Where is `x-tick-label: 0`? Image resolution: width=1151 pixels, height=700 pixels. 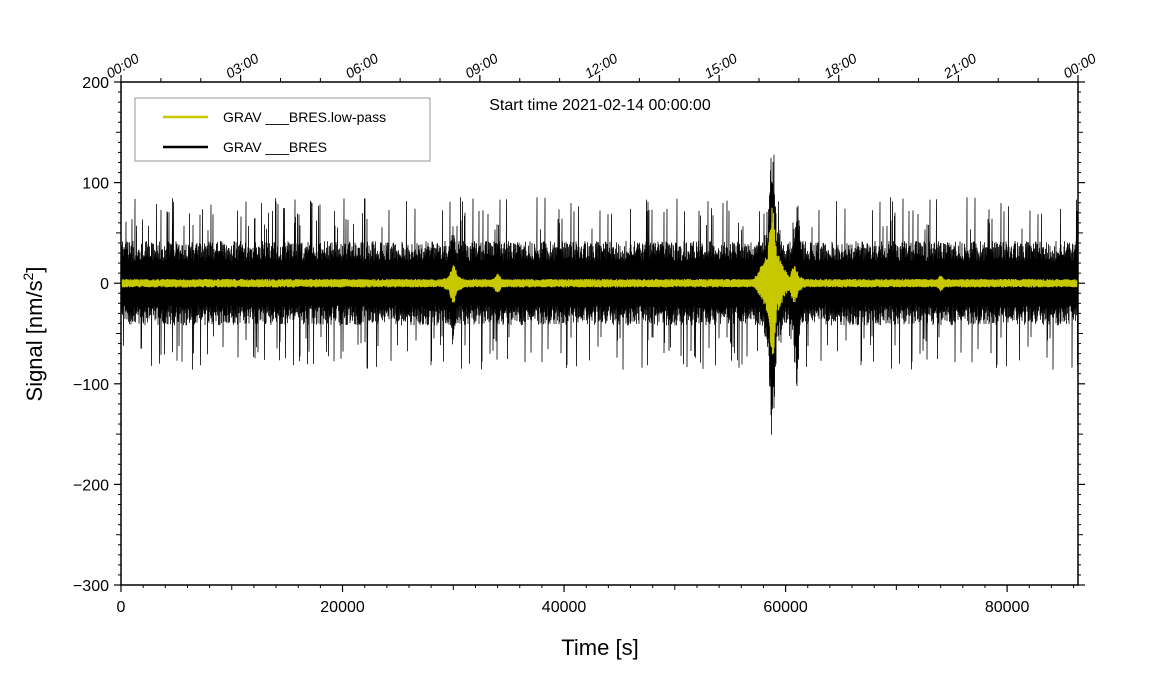
x-tick-label: 0 is located at coordinates (121, 607).